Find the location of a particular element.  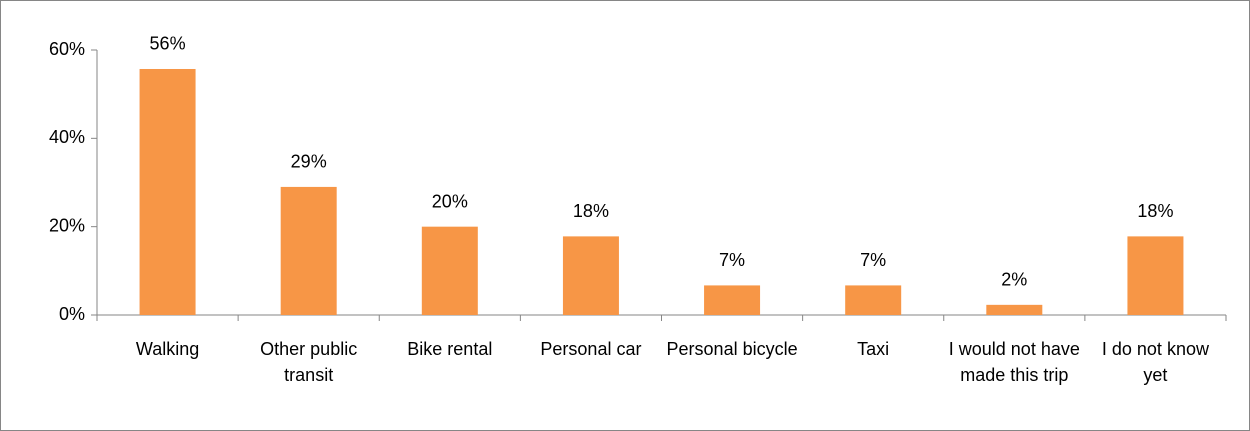

x-tick-label: Personal bicycle is located at coordinates (732, 349).